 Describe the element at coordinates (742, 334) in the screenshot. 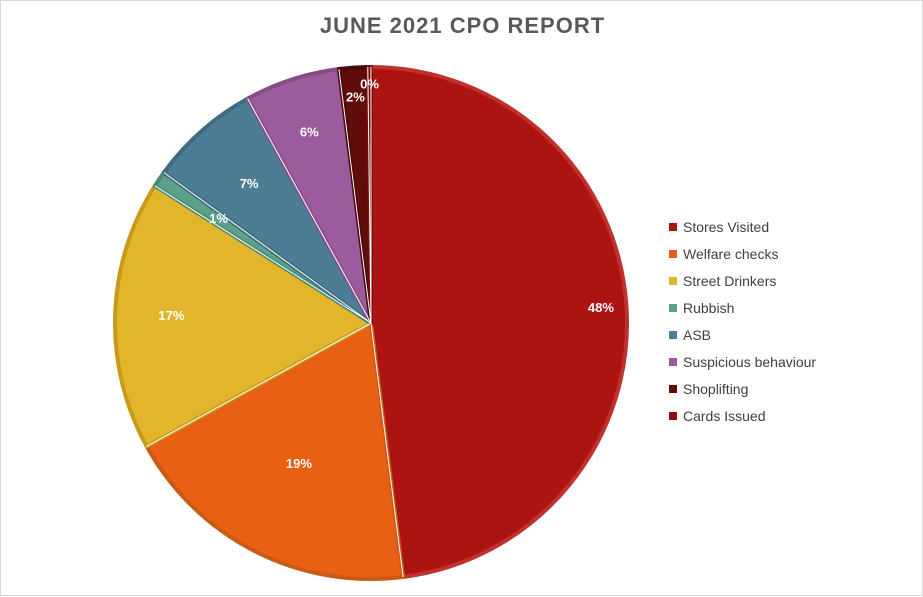

I see `legend-item-asb: ASB` at that location.